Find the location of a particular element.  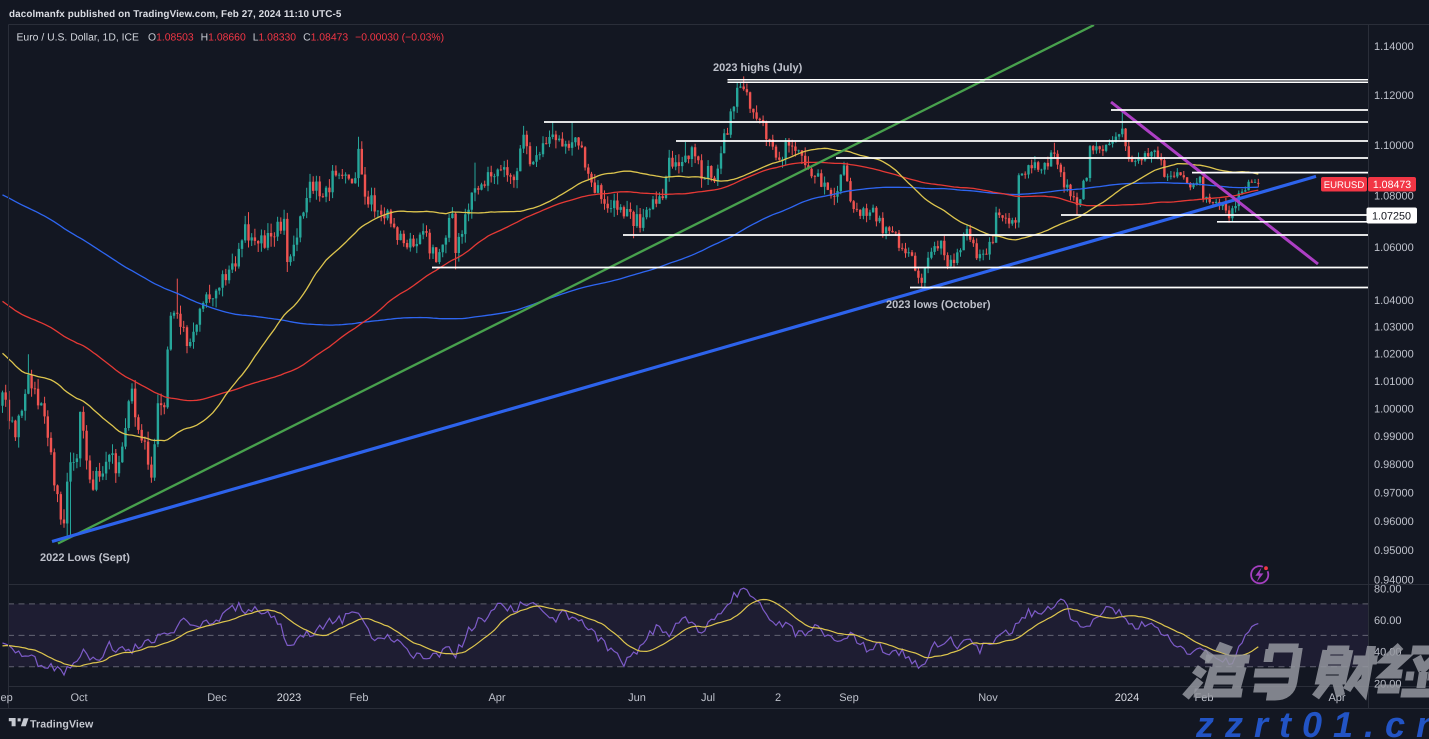

svg-text: 0.97000 is located at coordinates (1394, 494).